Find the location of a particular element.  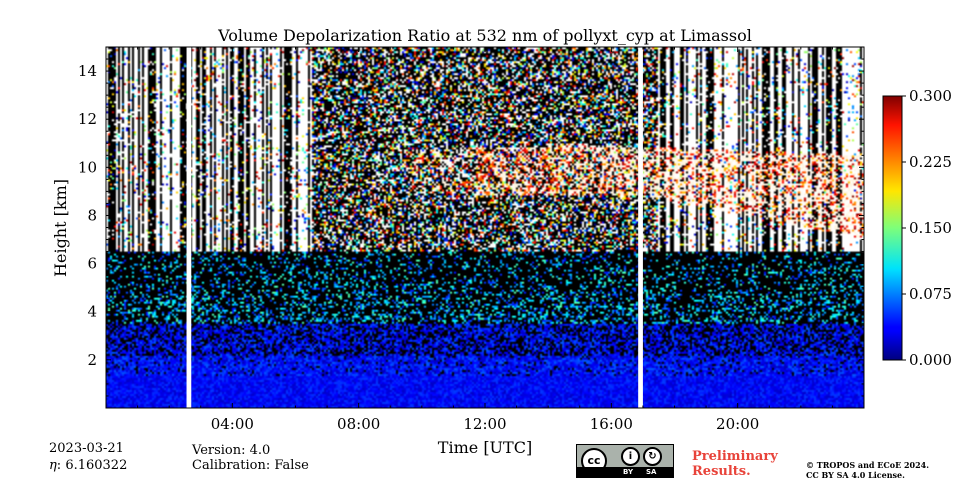

x-tick-label: 08:00 is located at coordinates (358, 424).